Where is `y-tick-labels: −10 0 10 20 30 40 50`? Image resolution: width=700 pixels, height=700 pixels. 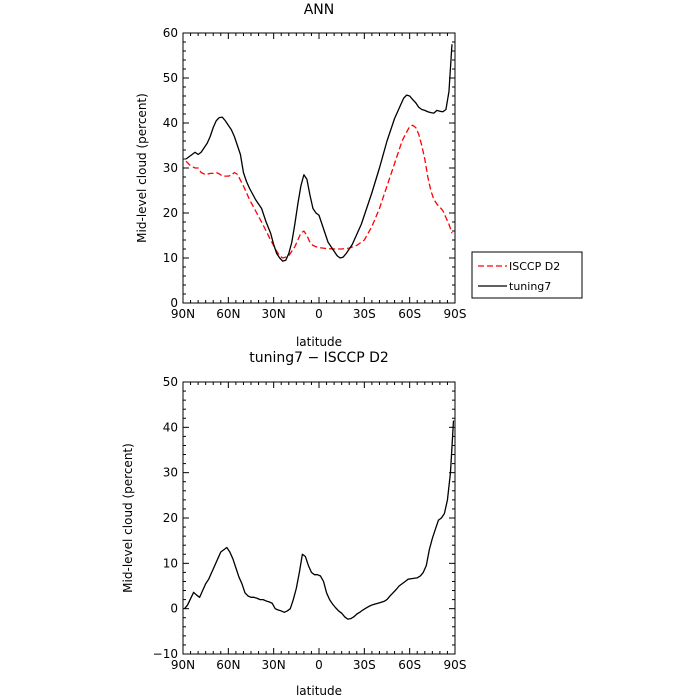
y-tick-labels: −10 0 10 20 30 40 50 is located at coordinates (165, 518).